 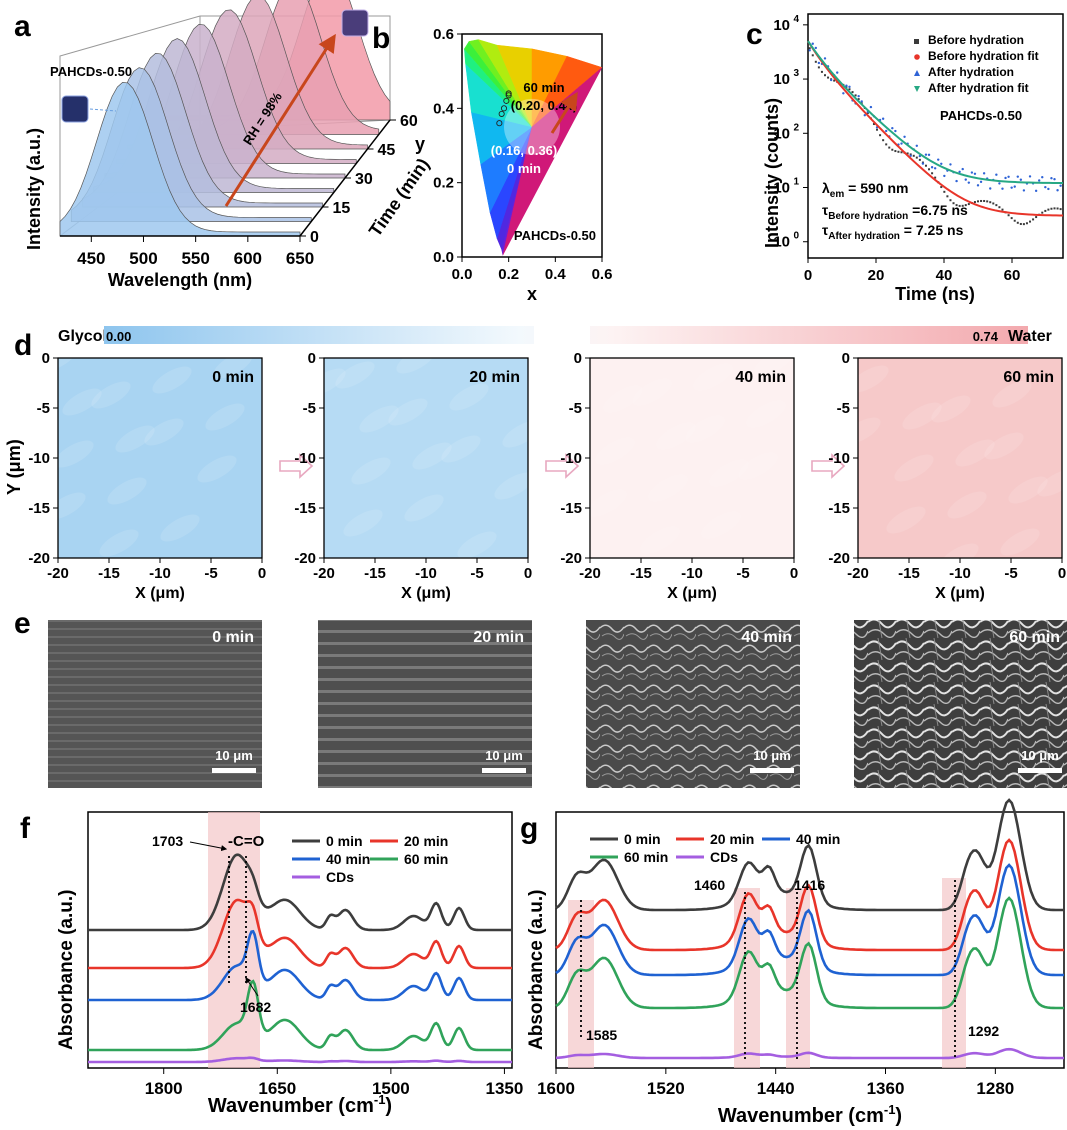 I want to click on colorbar-min: 0.00, so click(x=118, y=336).